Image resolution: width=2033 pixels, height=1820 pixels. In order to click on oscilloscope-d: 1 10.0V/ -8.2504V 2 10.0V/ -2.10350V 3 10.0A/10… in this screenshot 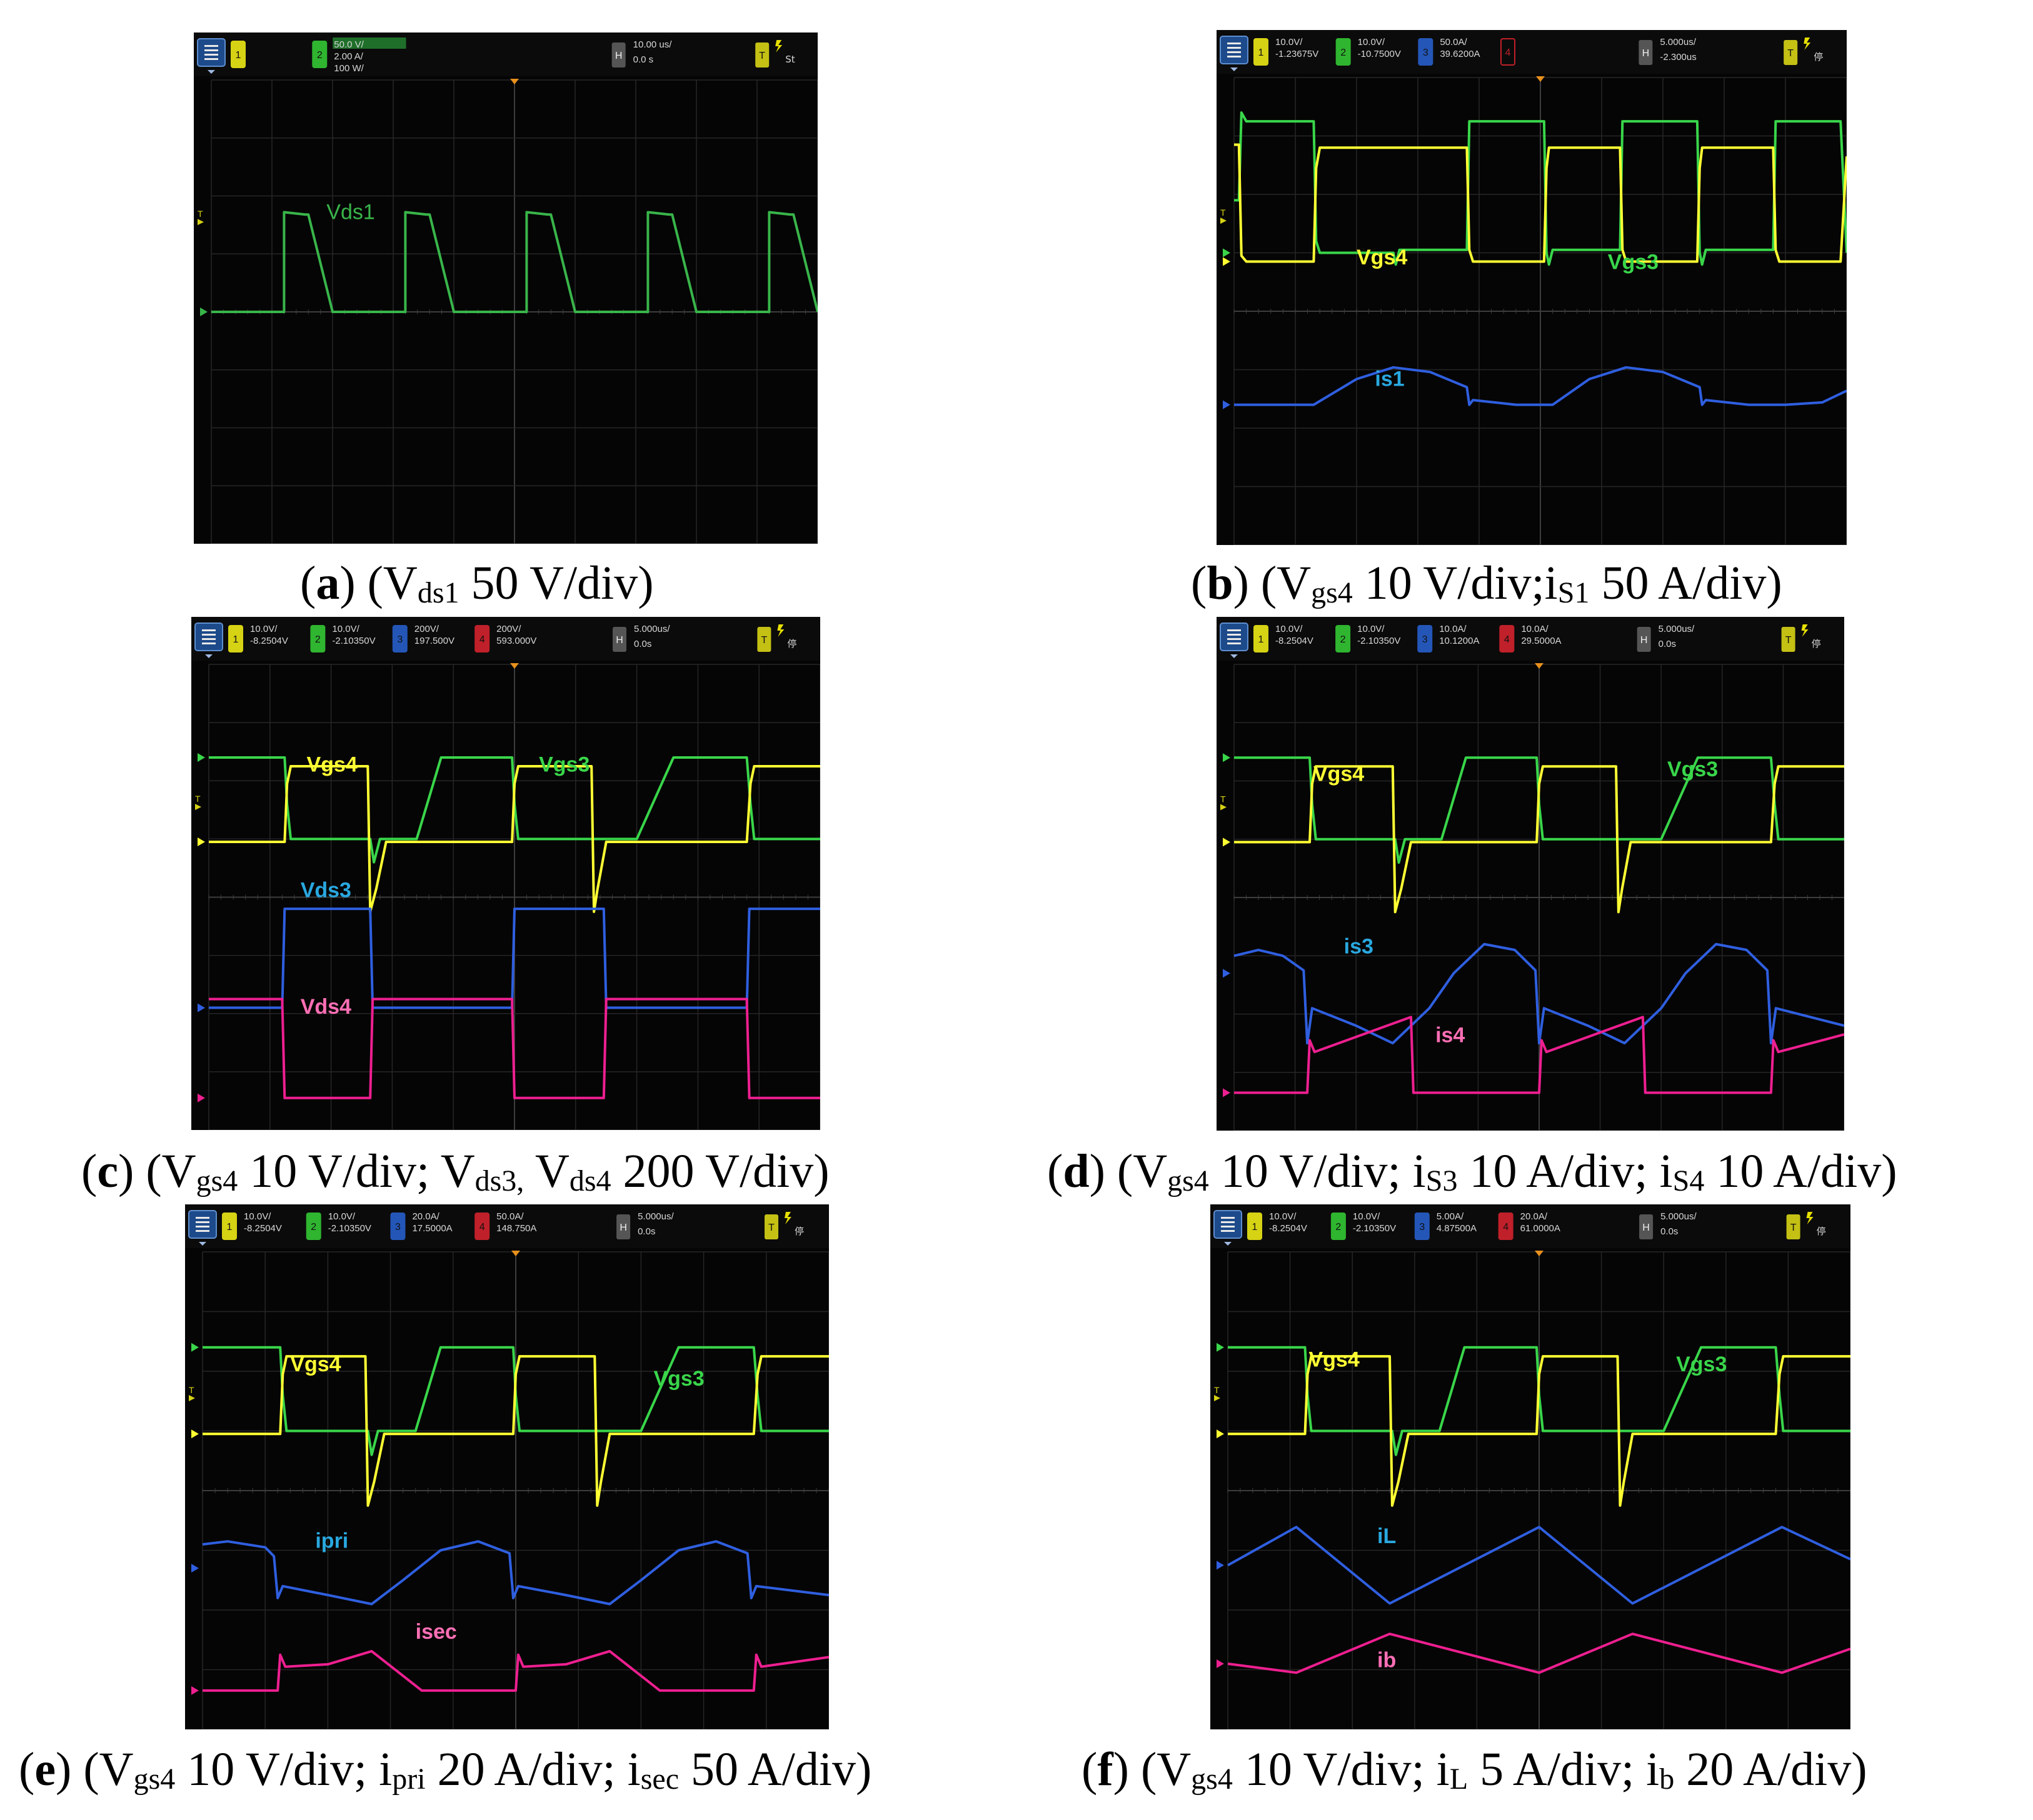, I will do `click(1530, 874)`.